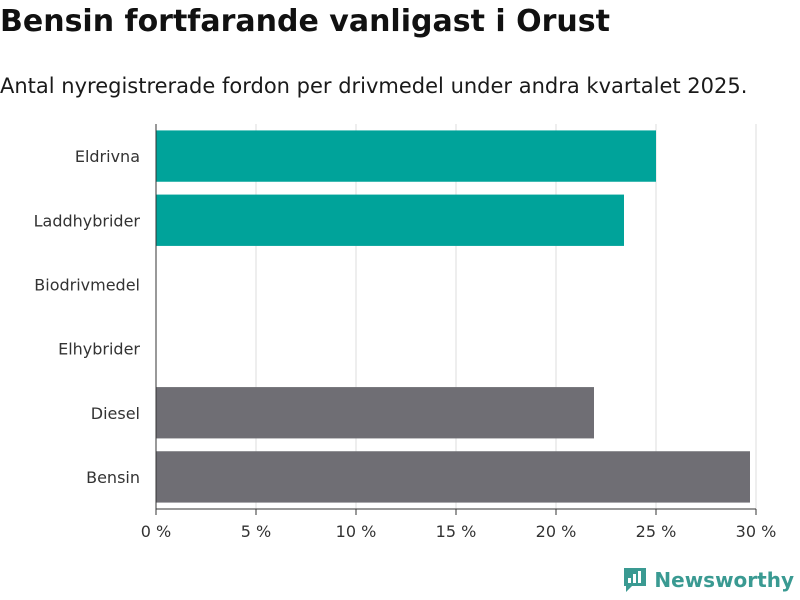 The image size is (800, 600). I want to click on bar-bensin, so click(453, 477).